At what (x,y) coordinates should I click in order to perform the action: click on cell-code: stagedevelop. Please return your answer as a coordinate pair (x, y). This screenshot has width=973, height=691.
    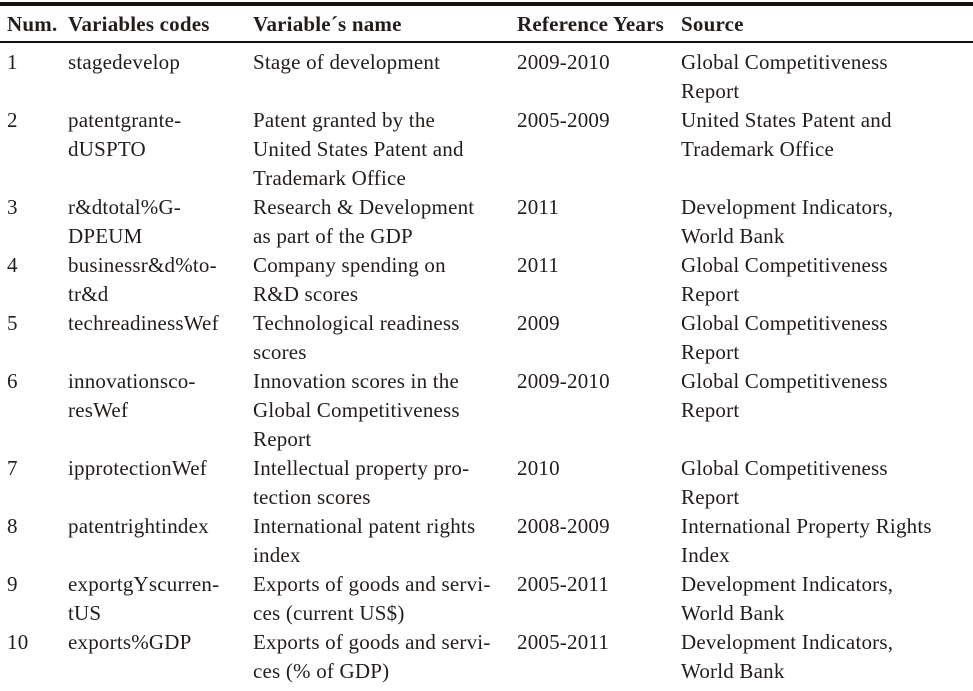
    Looking at the image, I should click on (124, 62).